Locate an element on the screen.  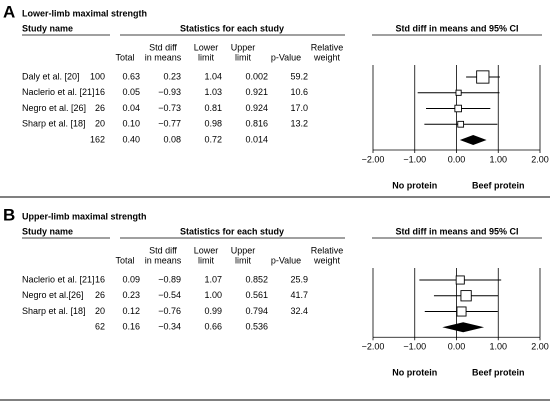
table-cell: 0.16 is located at coordinates (131, 327).